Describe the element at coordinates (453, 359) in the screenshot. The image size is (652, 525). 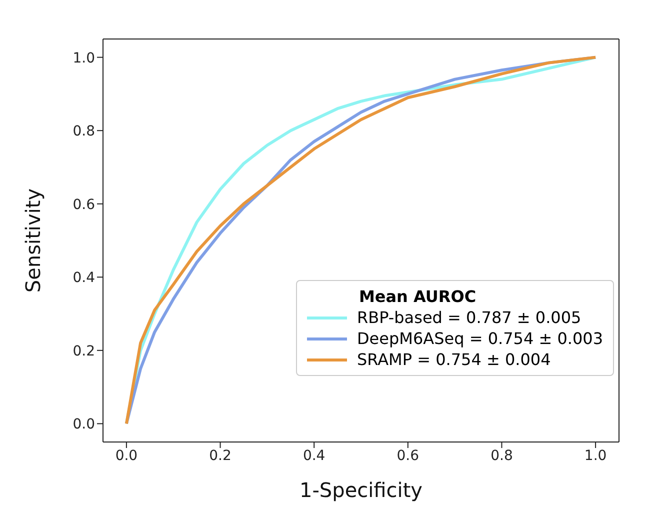
I see `legend-label: SRAMP = 0.754 ± 0.004` at that location.